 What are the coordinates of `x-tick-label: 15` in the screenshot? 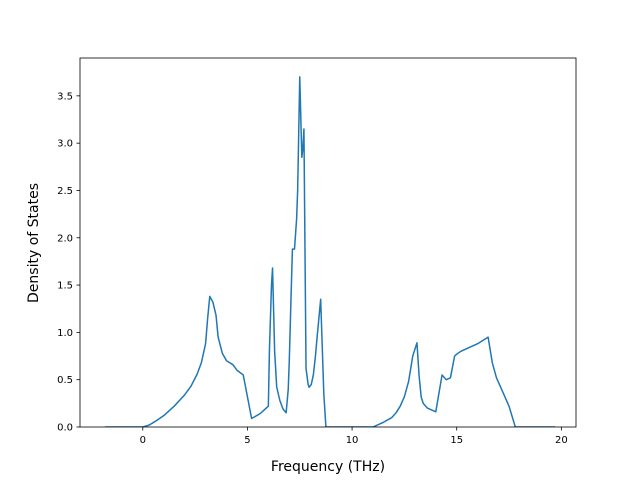 It's located at (456, 440).